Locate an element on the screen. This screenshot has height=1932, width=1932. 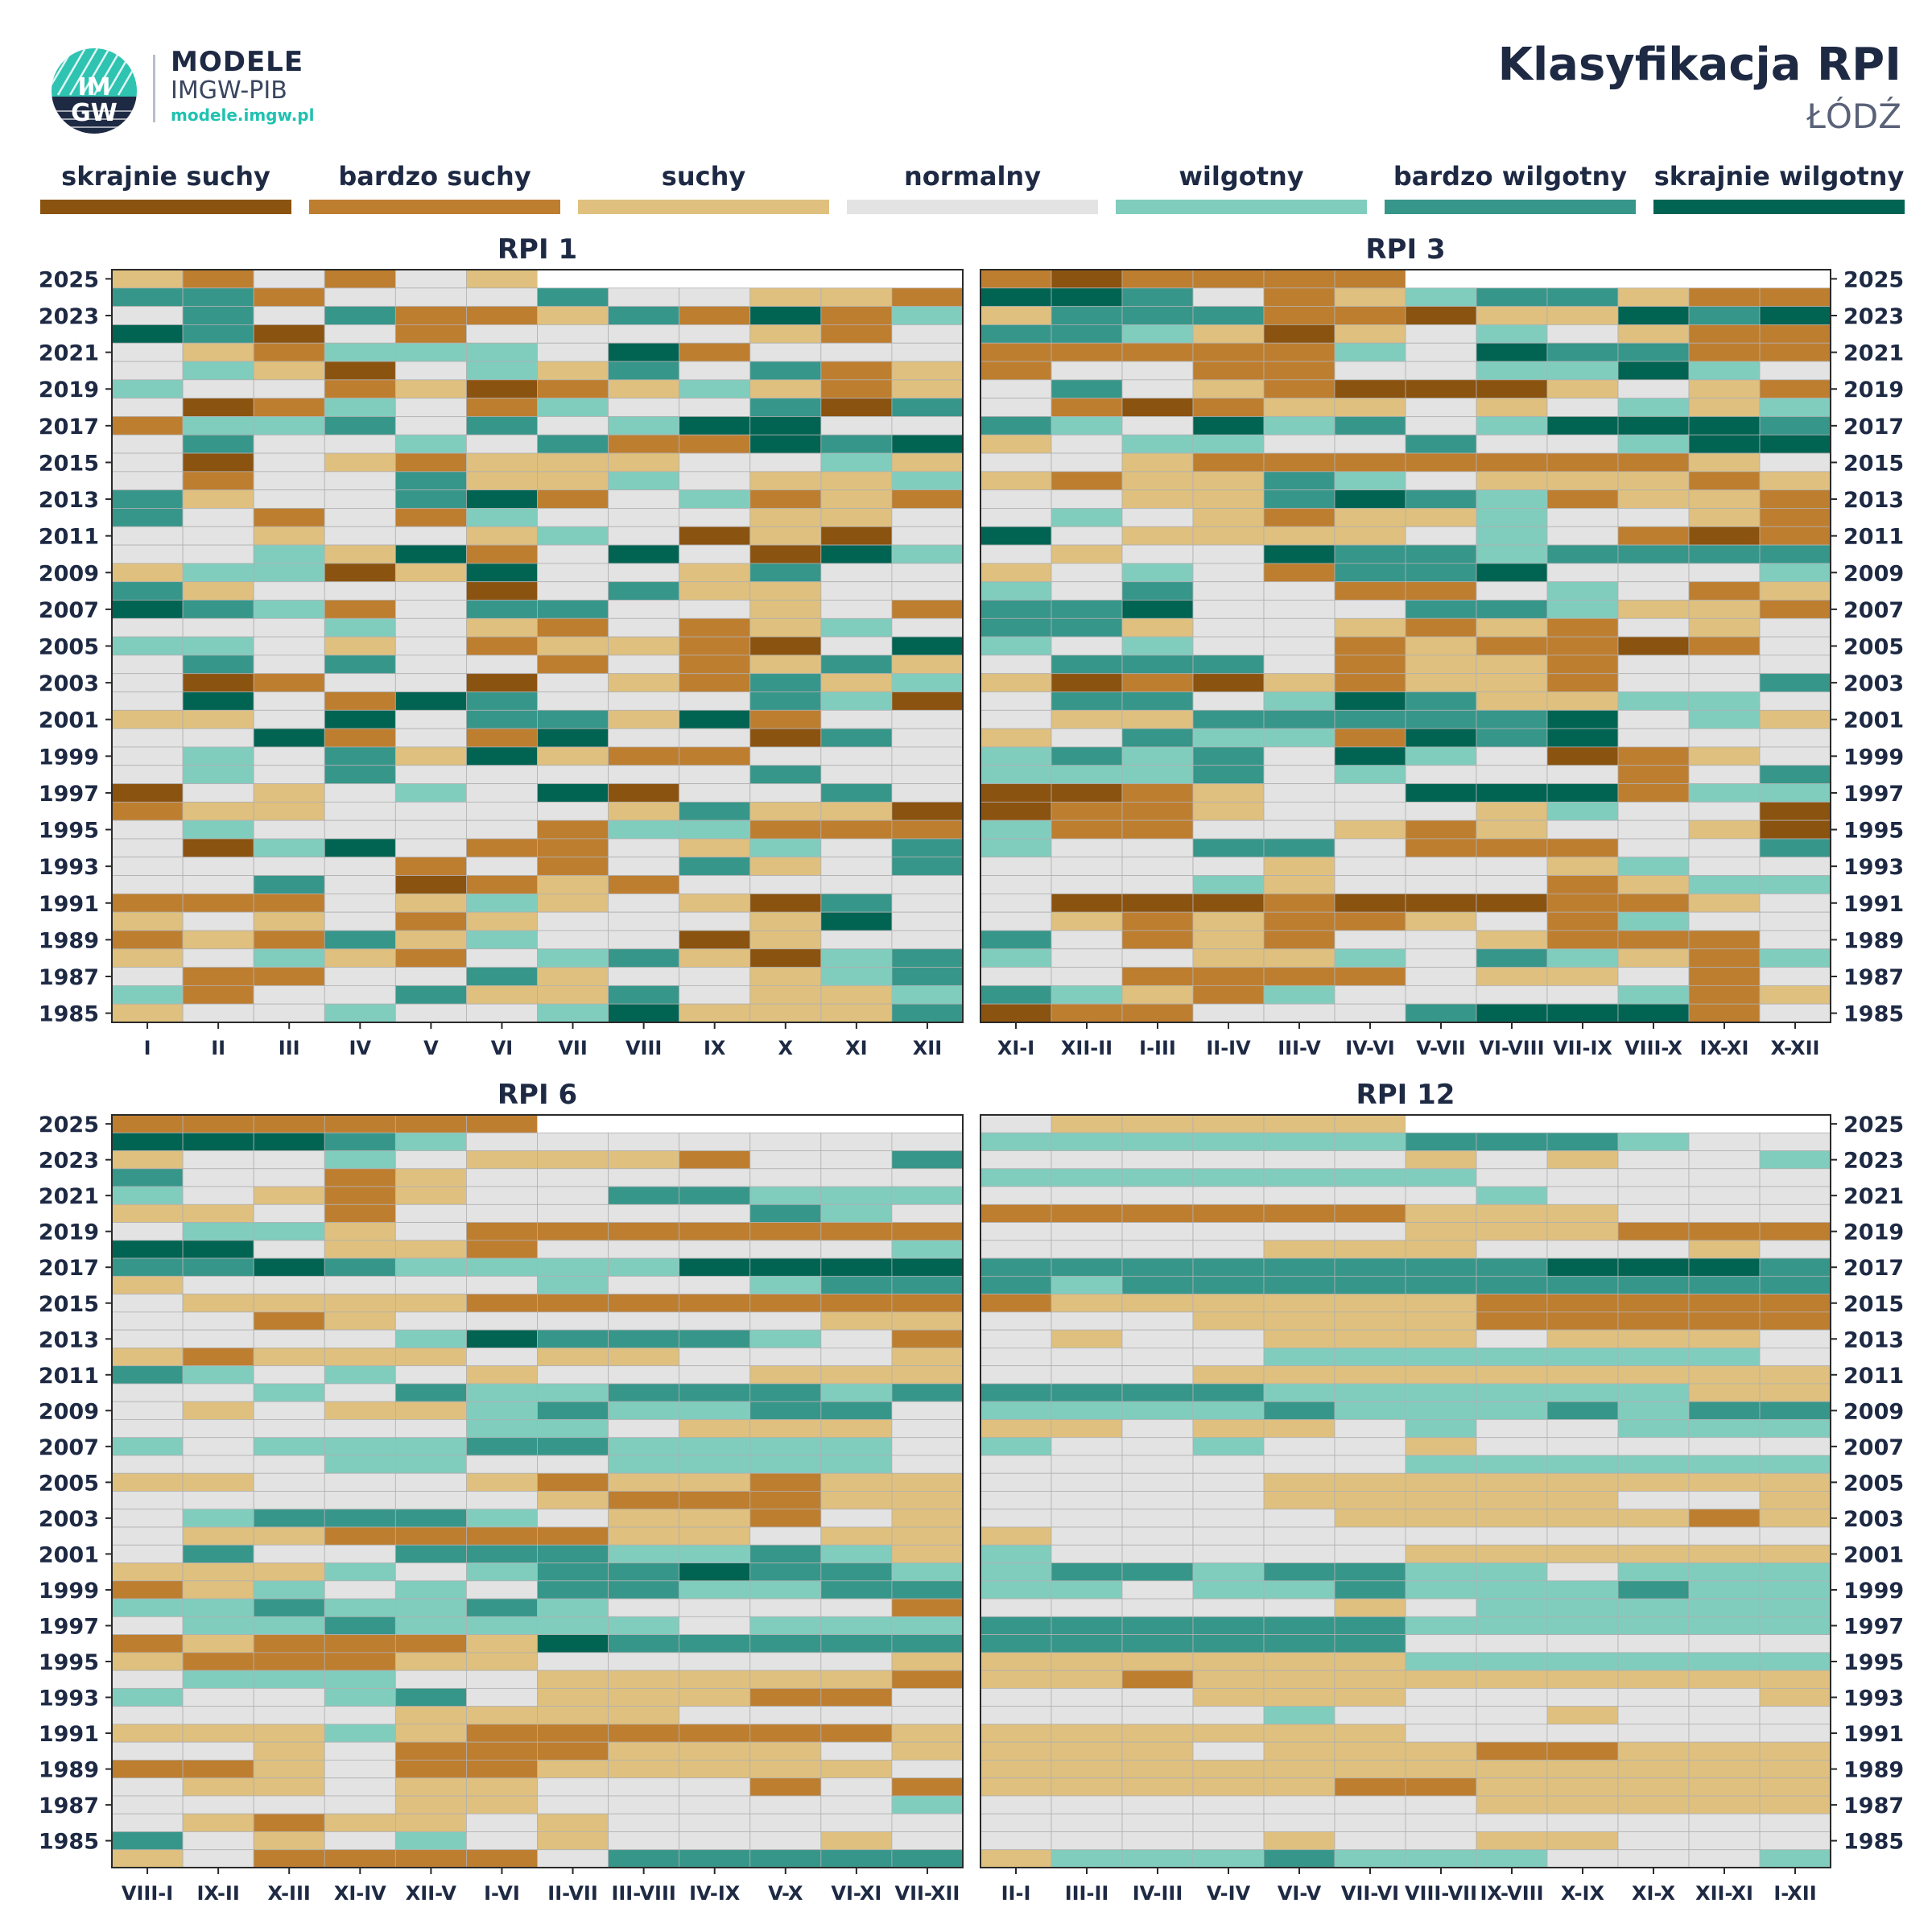
y-tick-label: 1995 is located at coordinates (1873, 831).